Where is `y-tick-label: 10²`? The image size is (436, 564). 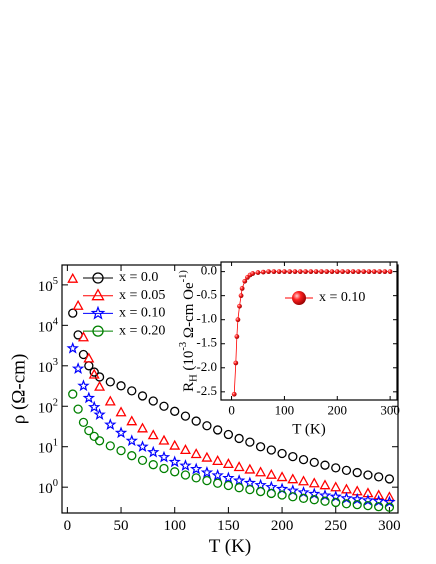
y-tick-label: 10² is located at coordinates (48, 407).